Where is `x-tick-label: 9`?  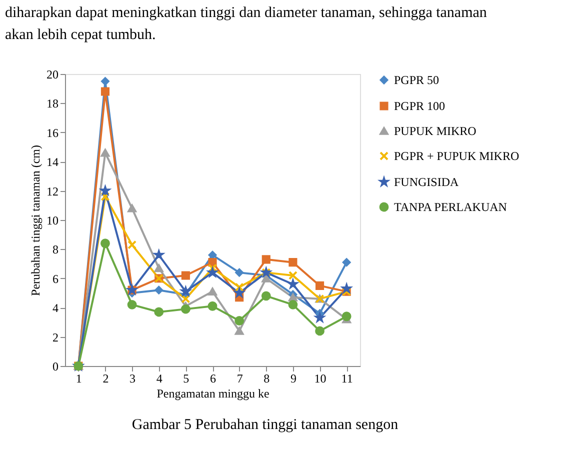
x-tick-label: 9 is located at coordinates (293, 379).